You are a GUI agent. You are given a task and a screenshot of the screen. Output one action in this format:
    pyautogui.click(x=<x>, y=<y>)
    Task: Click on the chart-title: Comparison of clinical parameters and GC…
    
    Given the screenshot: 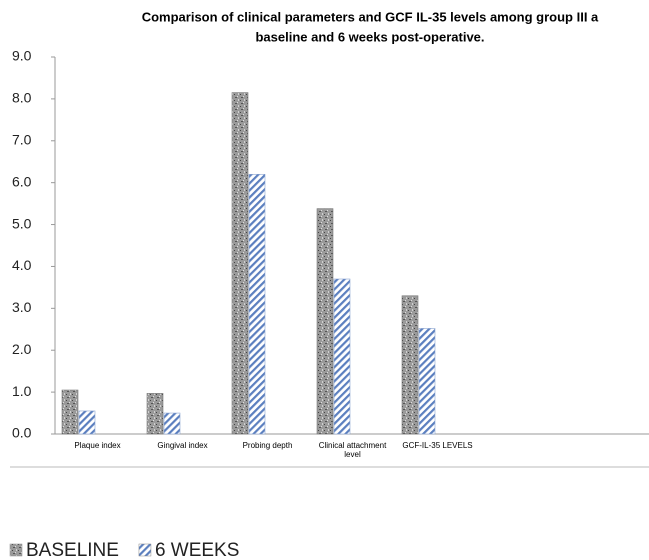 What is the action you would take?
    pyautogui.click(x=370, y=16)
    